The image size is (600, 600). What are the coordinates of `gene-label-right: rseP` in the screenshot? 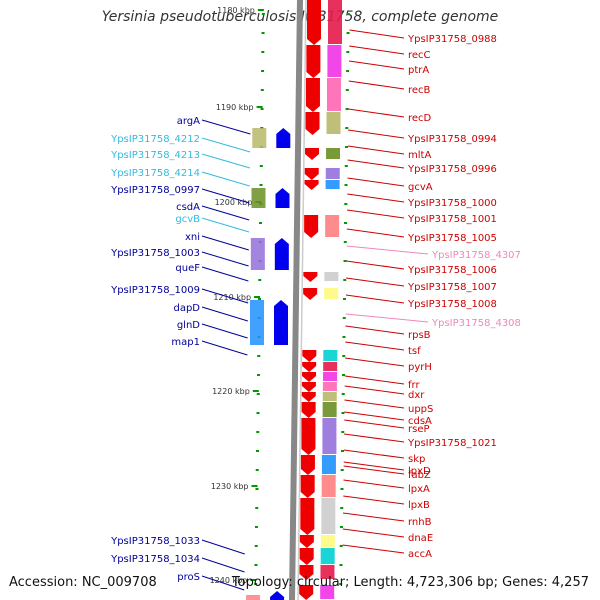 It's located at (419, 429).